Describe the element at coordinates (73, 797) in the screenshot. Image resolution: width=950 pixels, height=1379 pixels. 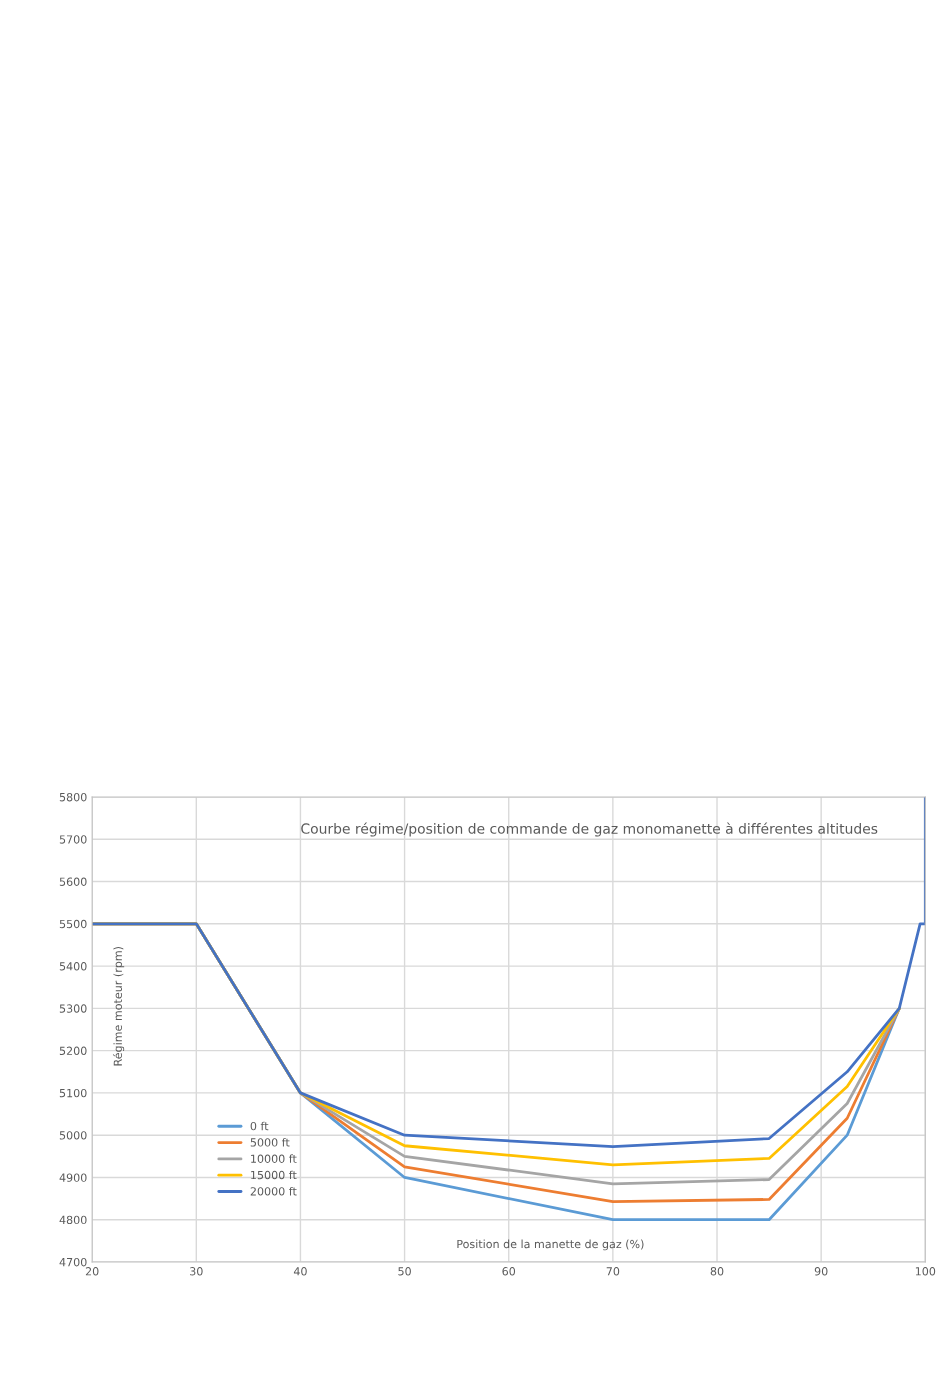
I see `y-tick-label: 5800` at that location.